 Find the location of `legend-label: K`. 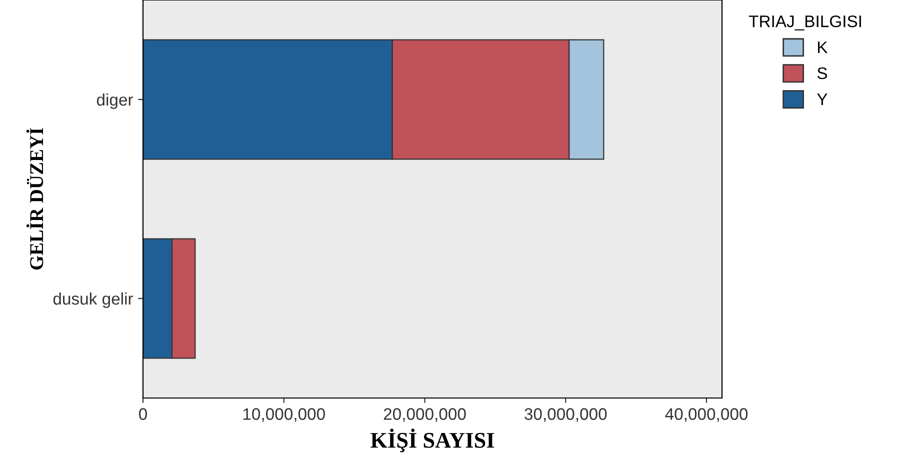

legend-label: K is located at coordinates (823, 48).